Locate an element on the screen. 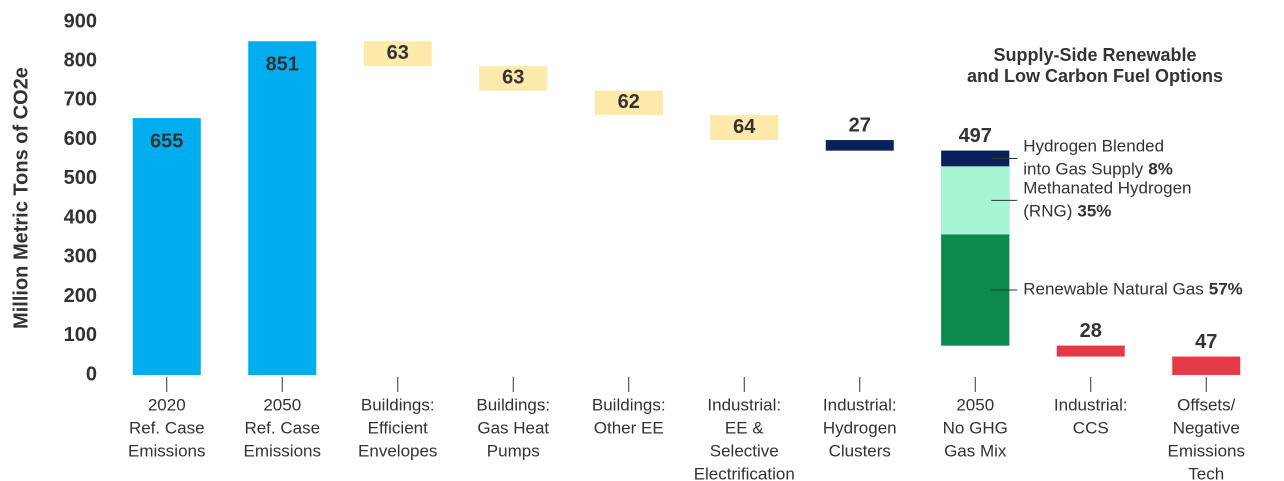 The height and width of the screenshot is (481, 1284). segment-share: 35% is located at coordinates (1094, 210).